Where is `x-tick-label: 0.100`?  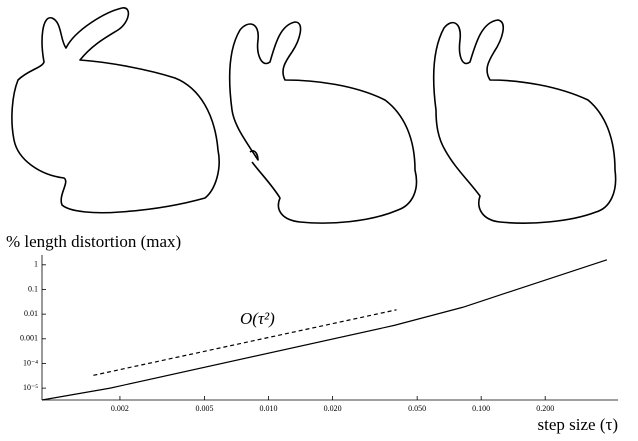
x-tick-label: 0.100 is located at coordinates (481, 408).